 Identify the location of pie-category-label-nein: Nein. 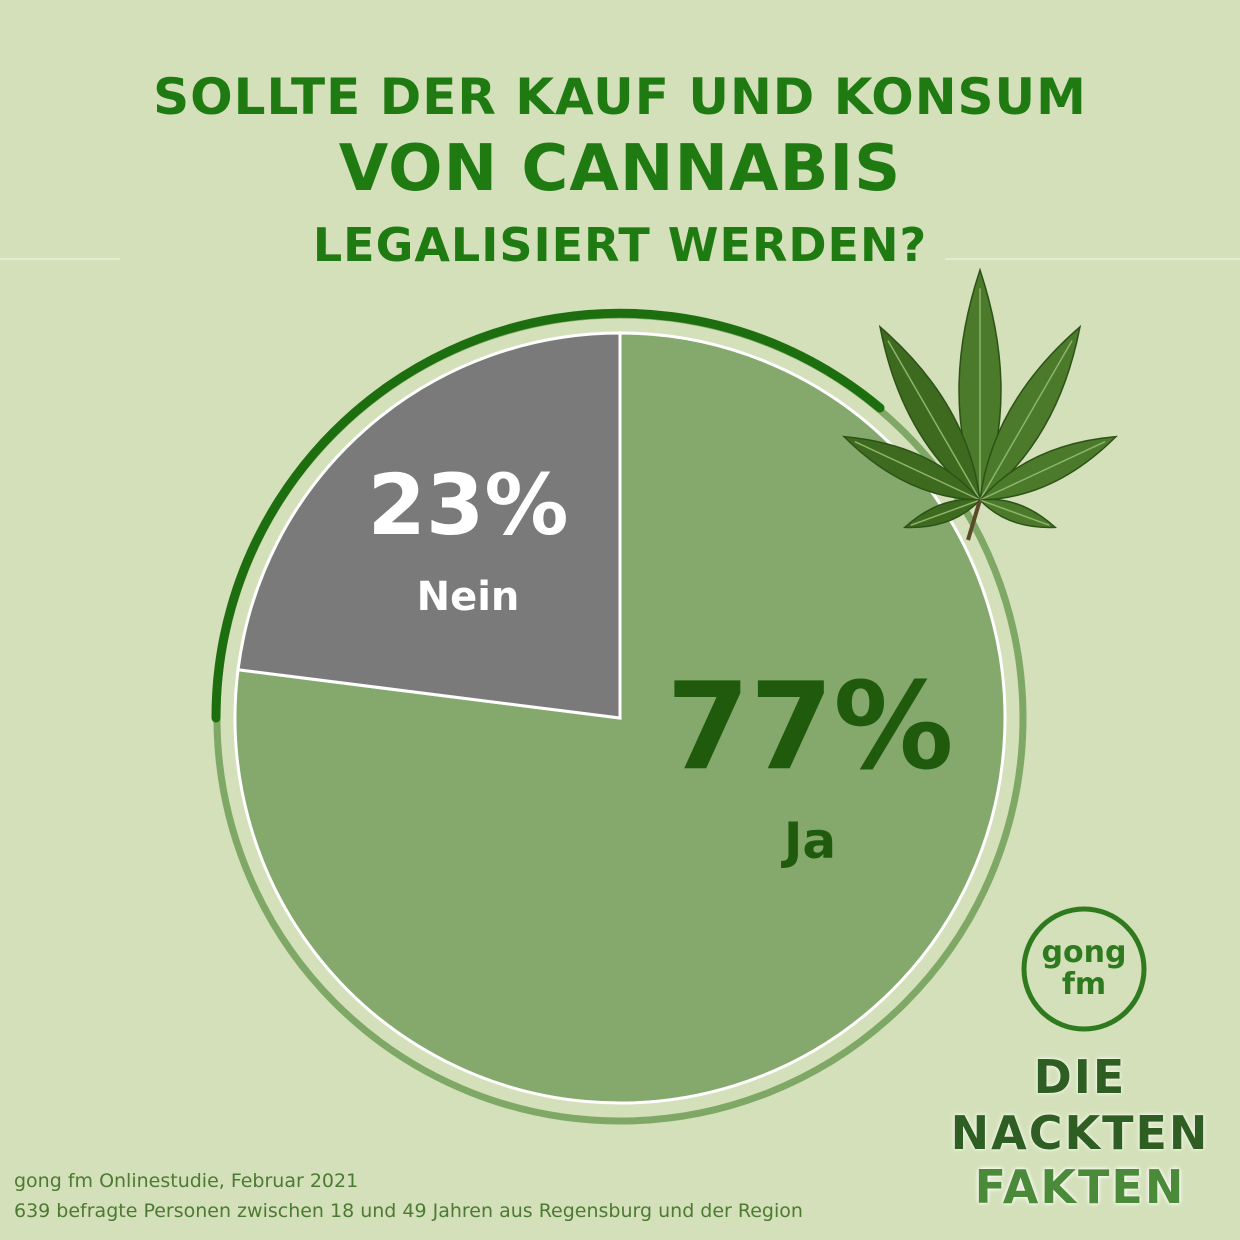
(468, 597).